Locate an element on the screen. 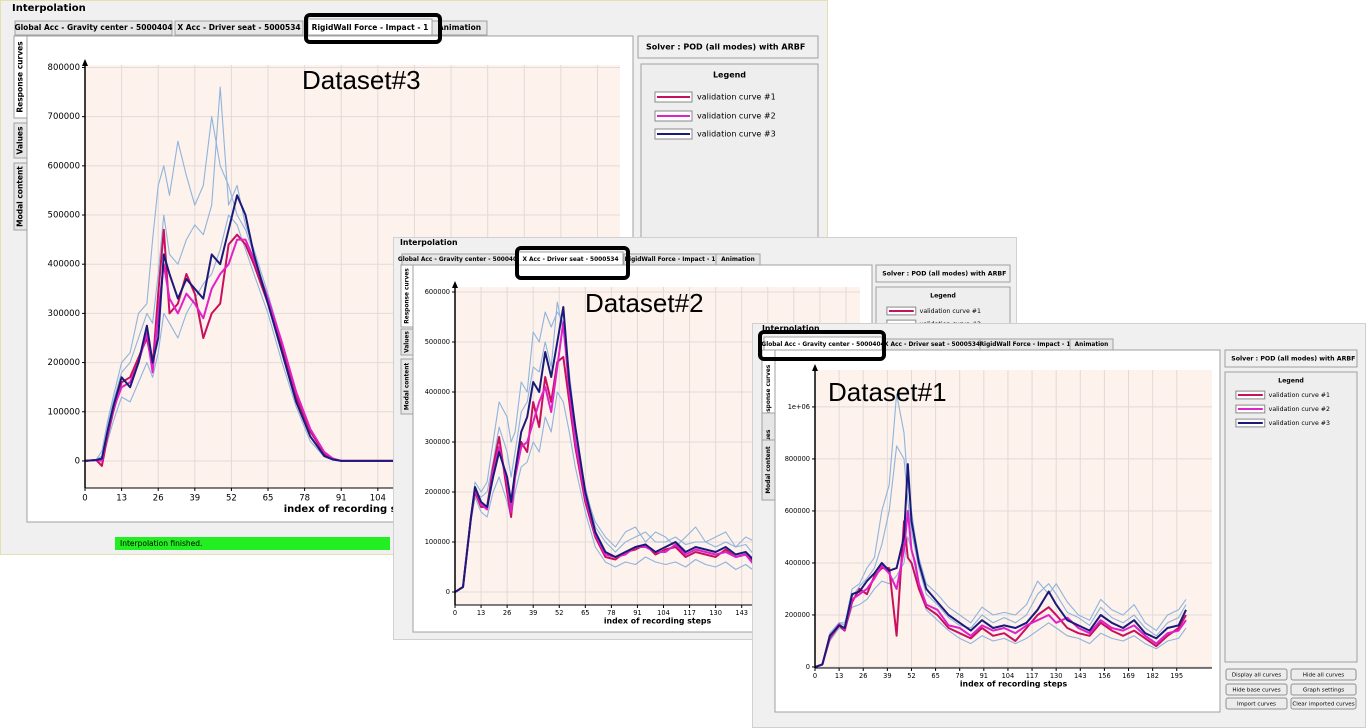  button-label: Hide base curves is located at coordinates (1256, 690).